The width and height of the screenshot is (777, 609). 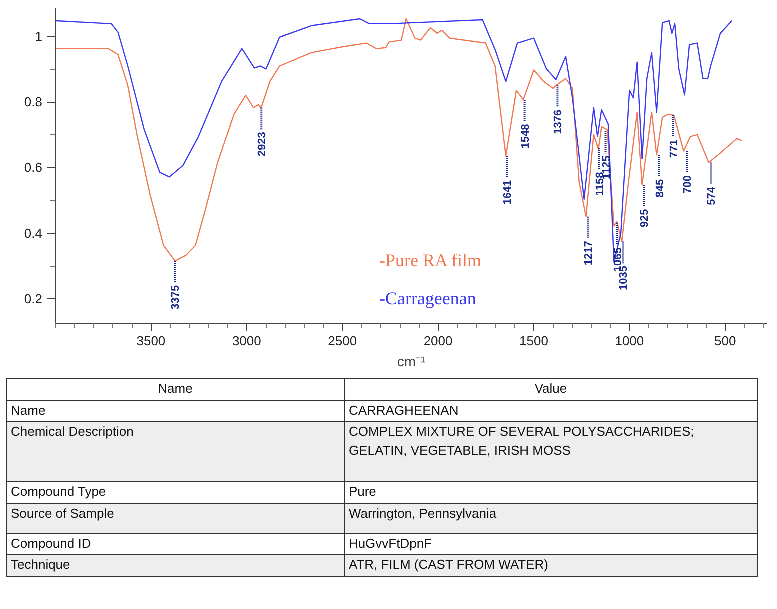 I want to click on text: Value, so click(x=551, y=389).